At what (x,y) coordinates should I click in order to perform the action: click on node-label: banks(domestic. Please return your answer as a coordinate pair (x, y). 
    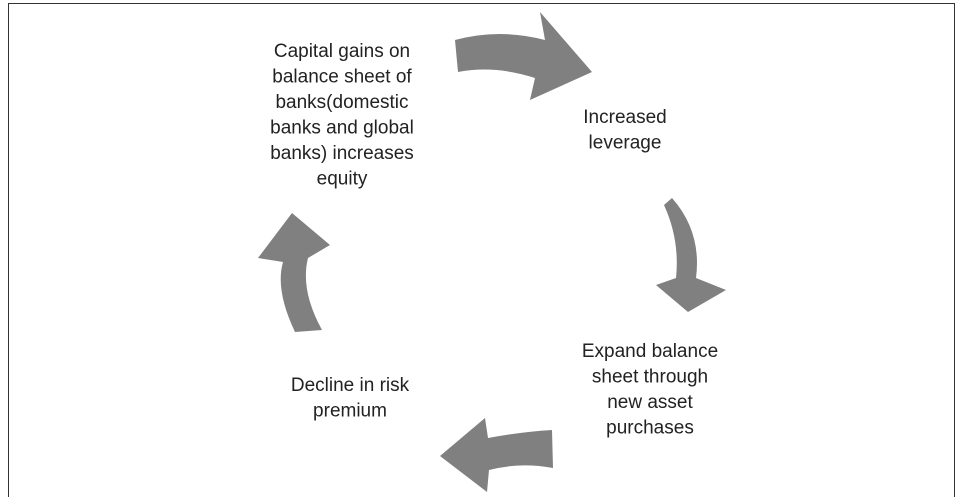
    Looking at the image, I should click on (341, 102).